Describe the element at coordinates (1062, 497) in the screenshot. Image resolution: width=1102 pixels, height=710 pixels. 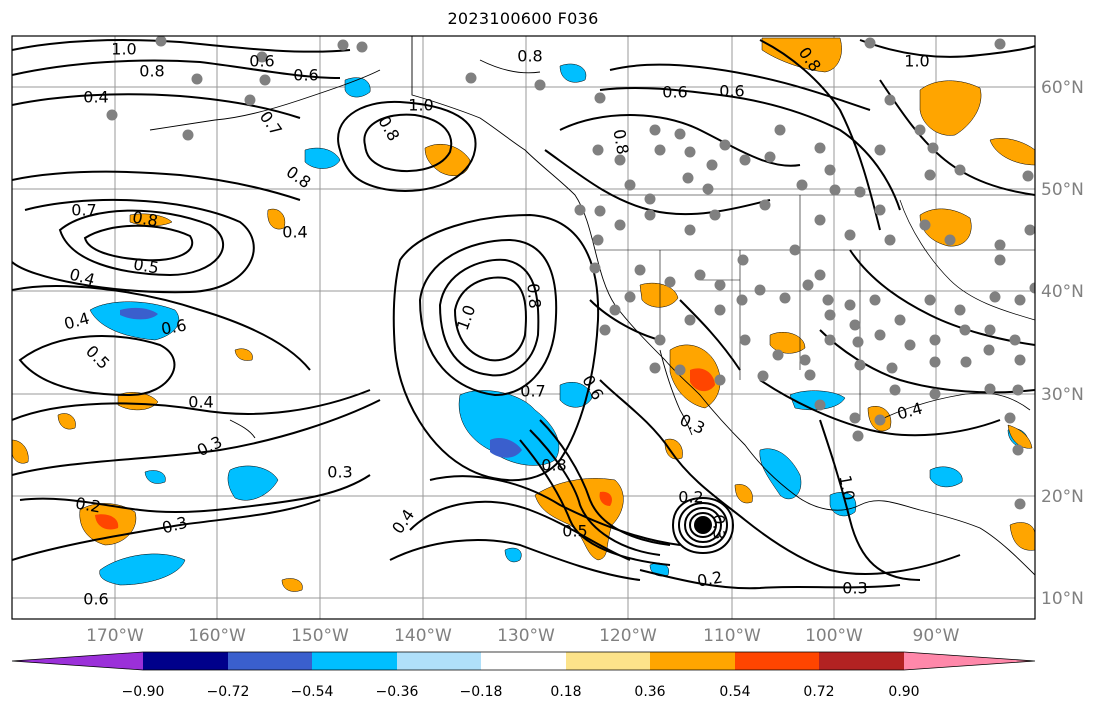
I see `lat-tick-label: 20°N` at that location.